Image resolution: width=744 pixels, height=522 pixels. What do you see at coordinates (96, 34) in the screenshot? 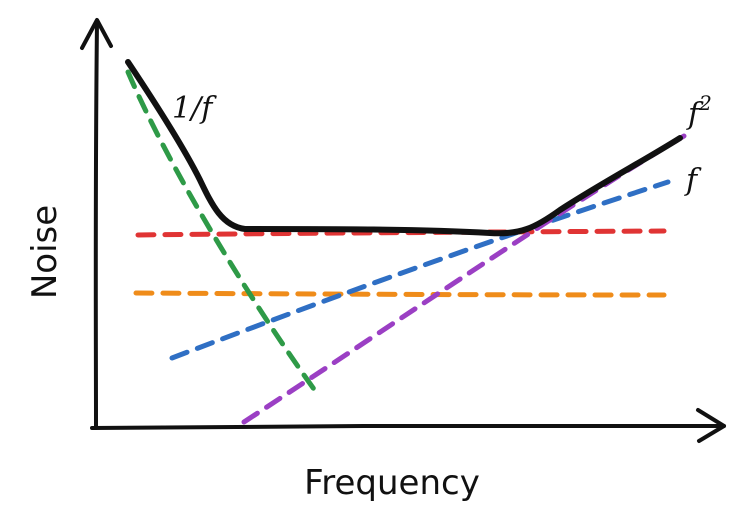
I see `y-axis-arrowhead` at bounding box center [96, 34].